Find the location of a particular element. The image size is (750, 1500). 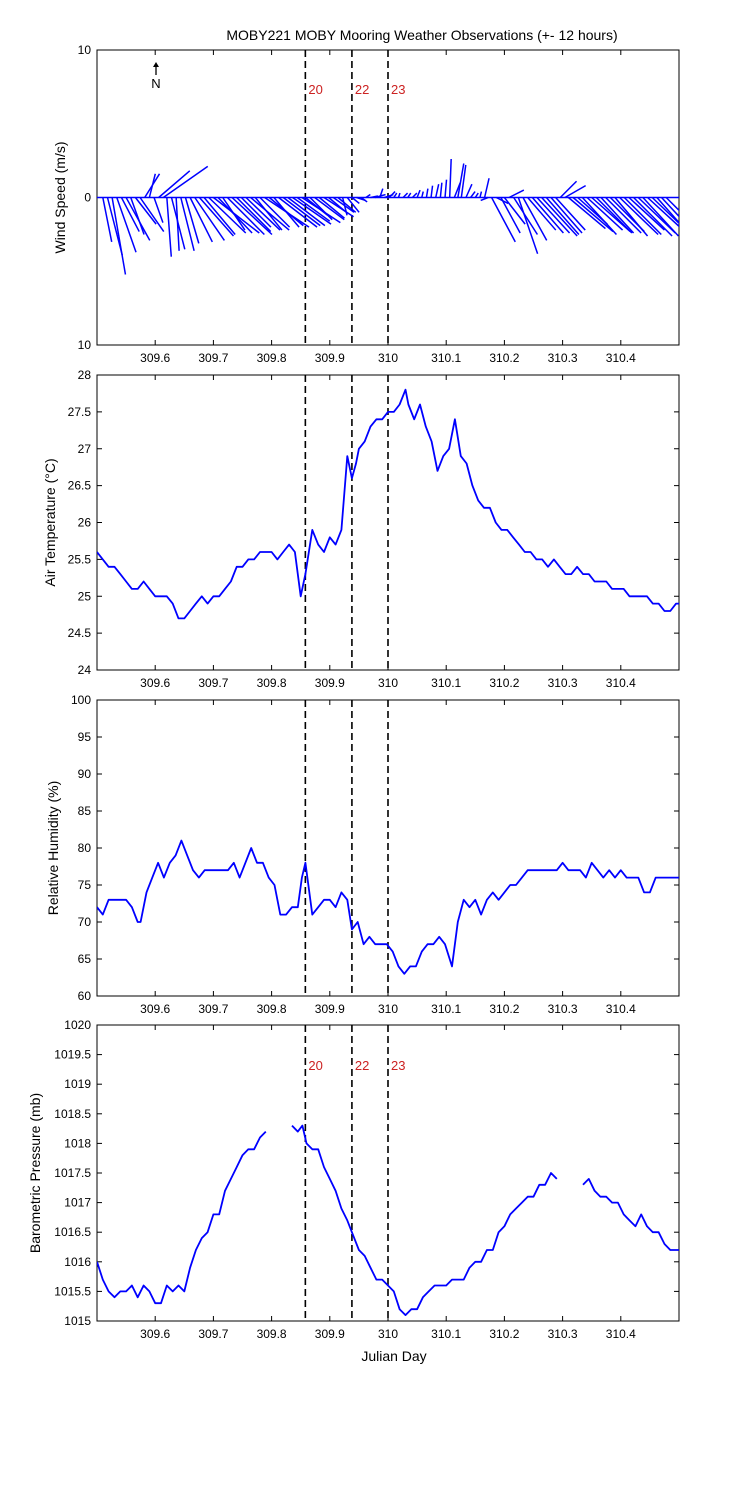

event-label: 22 is located at coordinates (362, 89).